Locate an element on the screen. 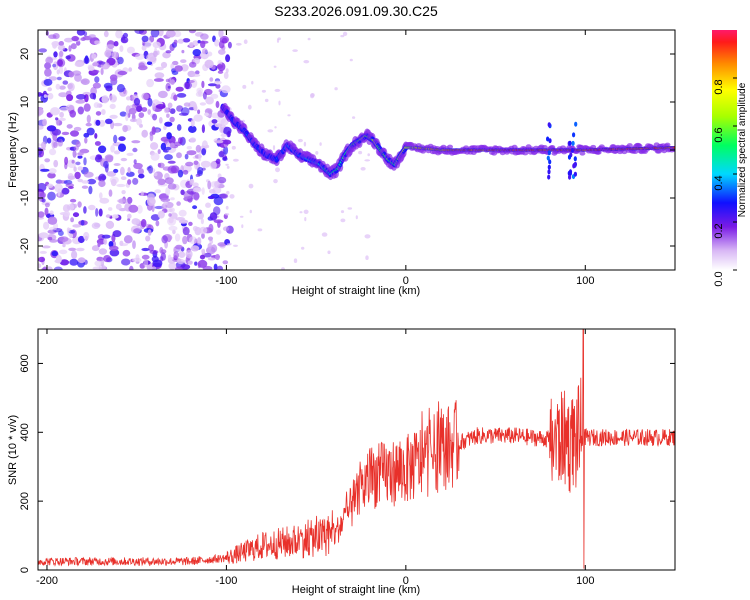 Image resolution: width=750 pixels, height=600 pixels. x-tick-label: -200 is located at coordinates (47, 281).